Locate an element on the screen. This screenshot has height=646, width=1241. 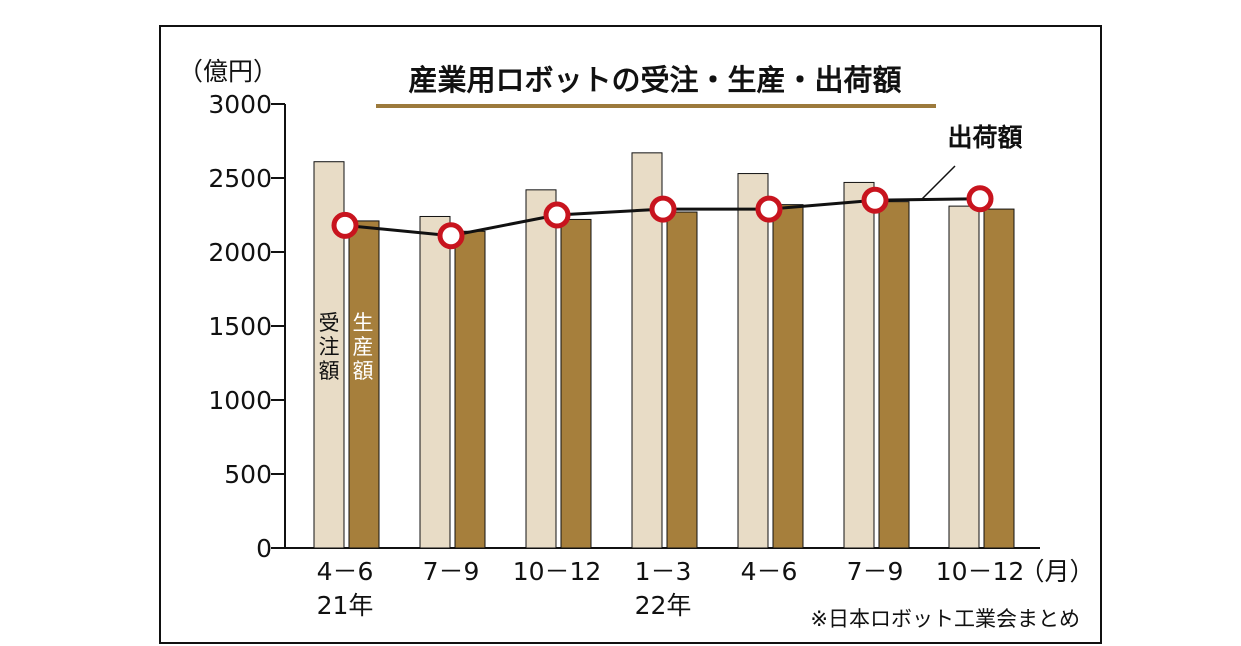
x-axis-unit: （月） is located at coordinates (1056, 571).